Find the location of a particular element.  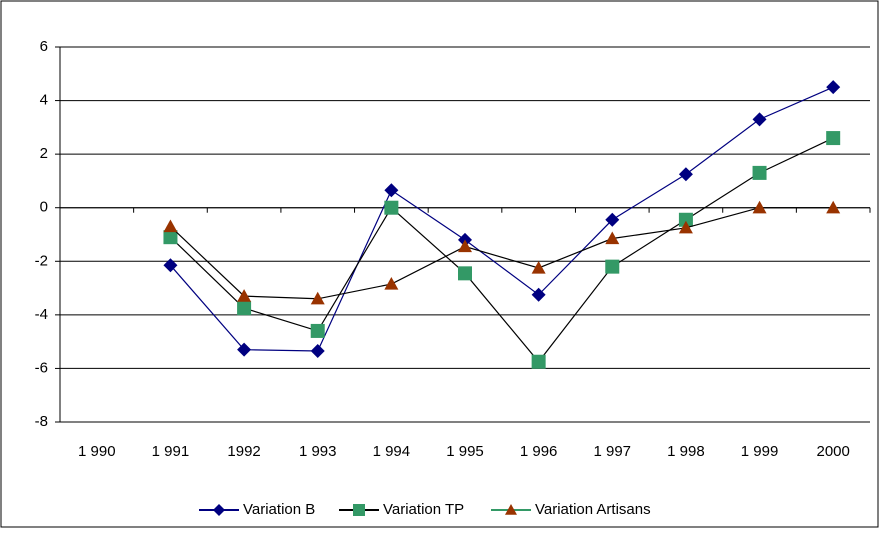

y-tick-label: 2 is located at coordinates (44, 153).